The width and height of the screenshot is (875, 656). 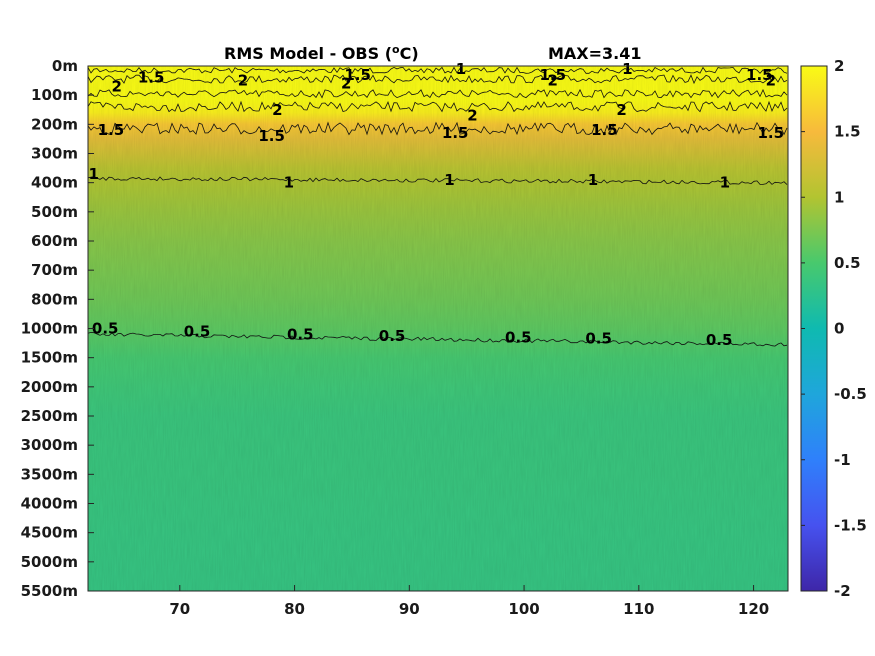 I want to click on y-tick-label: 400m, so click(x=54, y=183).